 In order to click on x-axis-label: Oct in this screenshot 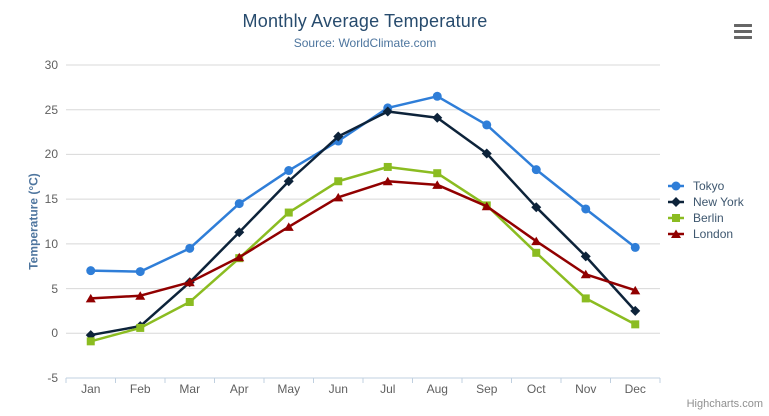, I will do `click(536, 389)`.